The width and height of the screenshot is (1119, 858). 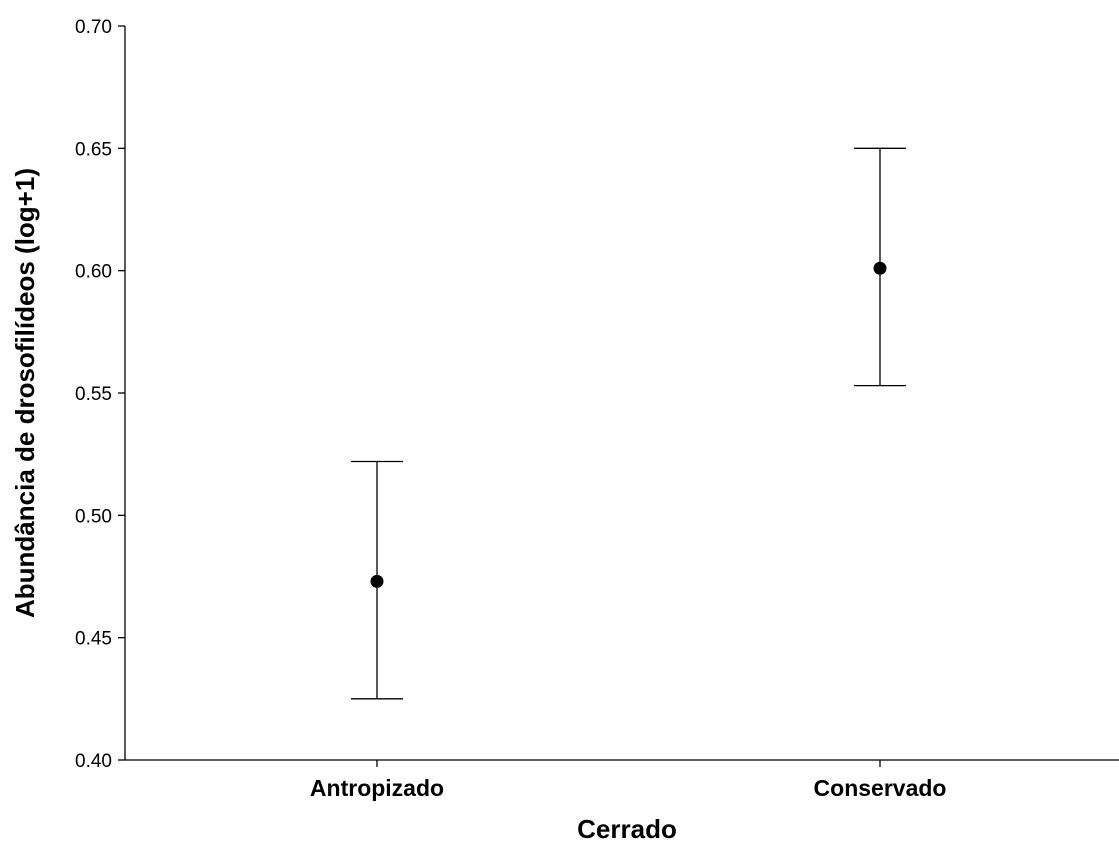 What do you see at coordinates (377, 788) in the screenshot?
I see `x-tick-label: Antropizado` at bounding box center [377, 788].